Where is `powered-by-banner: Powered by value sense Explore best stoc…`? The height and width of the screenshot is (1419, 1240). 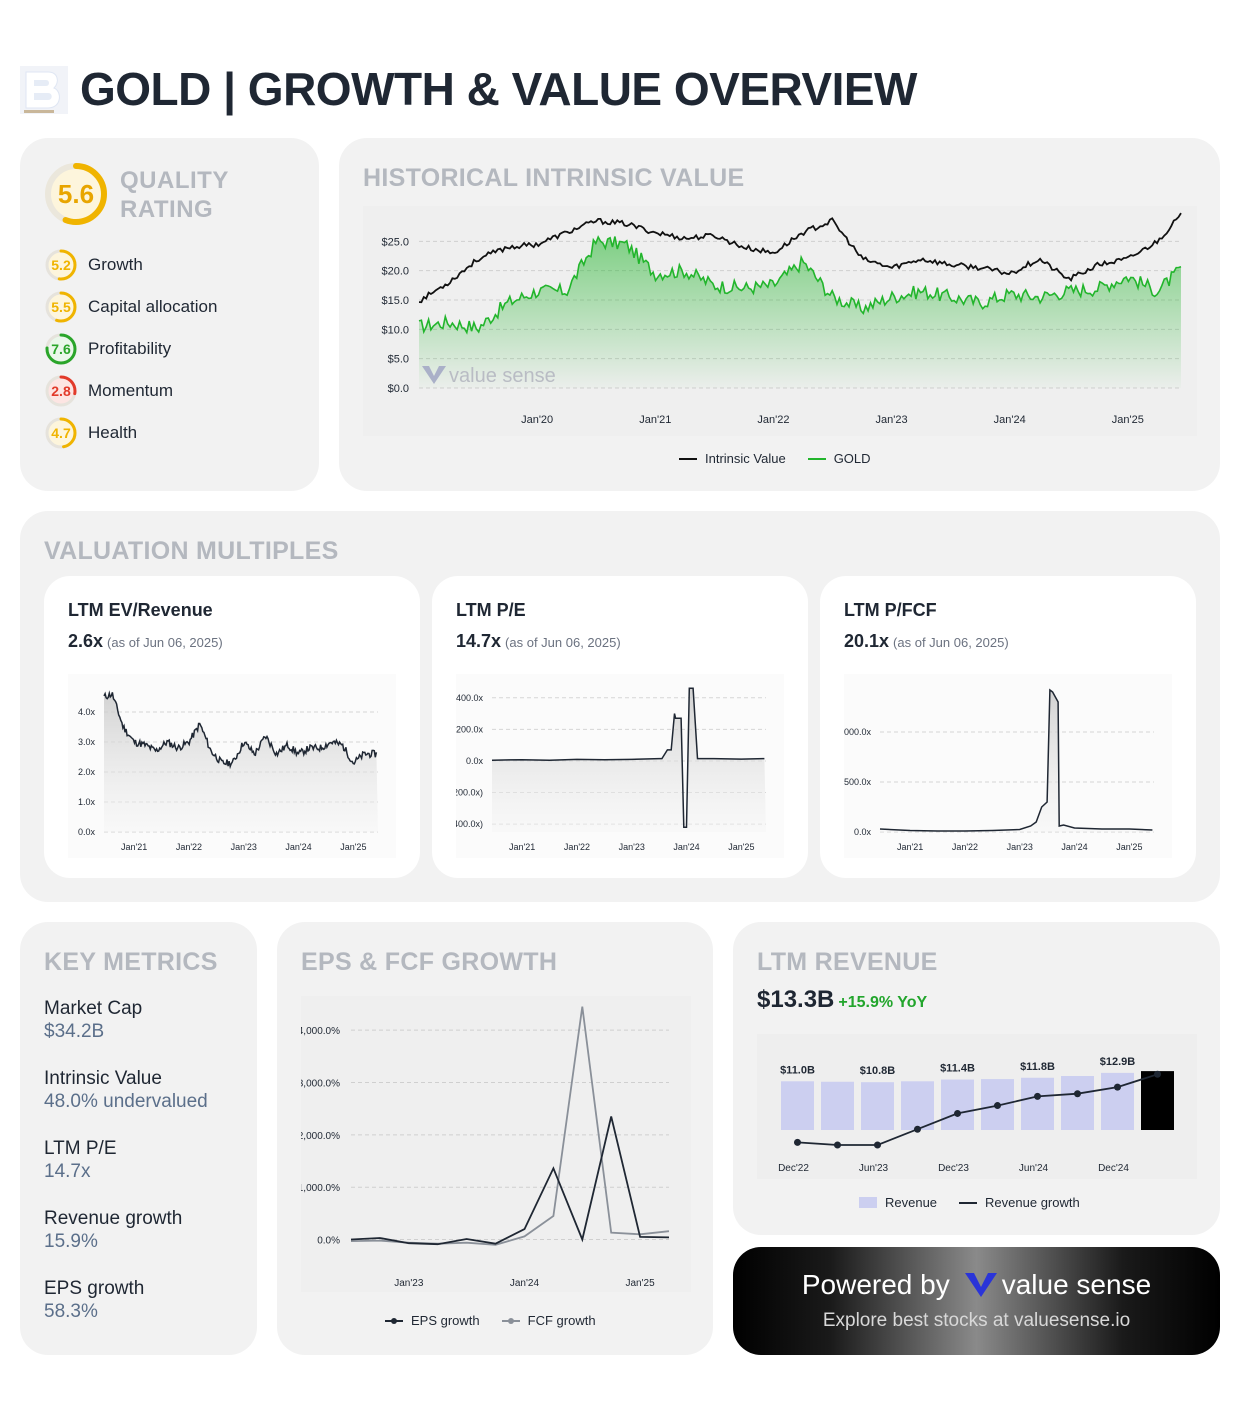 powered-by-banner: Powered by value sense Explore best stoc… is located at coordinates (976, 1301).